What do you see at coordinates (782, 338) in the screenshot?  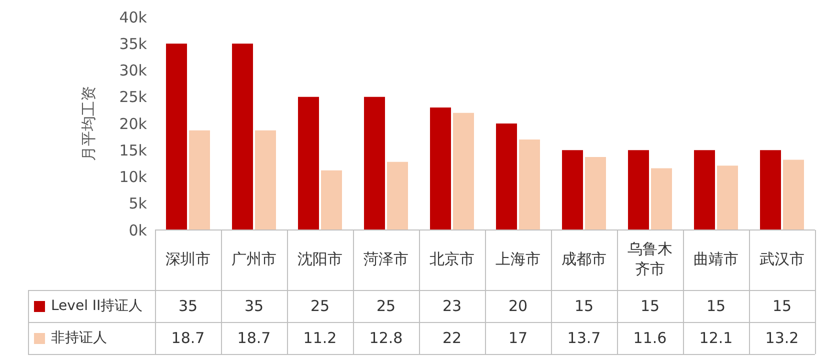 I see `data-label: 13.2` at bounding box center [782, 338].